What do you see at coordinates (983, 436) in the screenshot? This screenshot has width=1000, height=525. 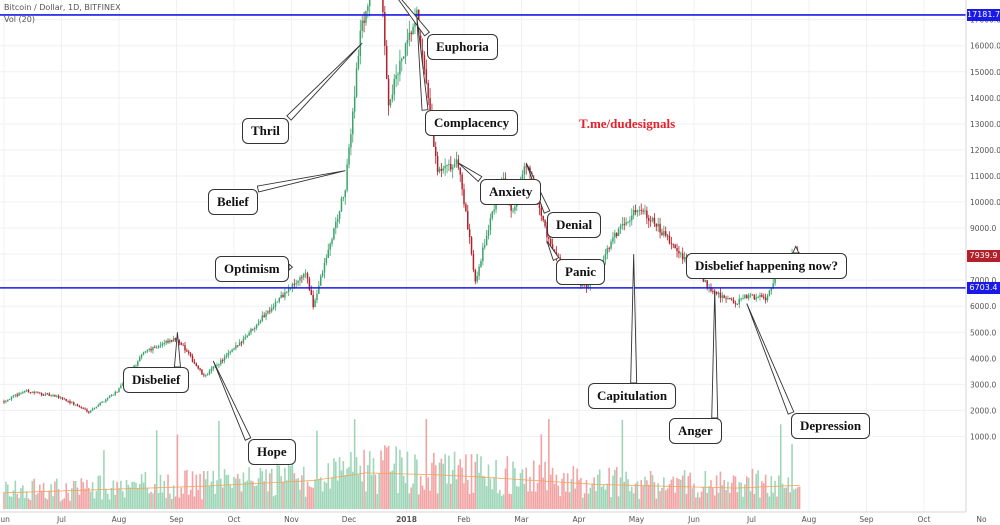 I see `price-tick-label: 1000.0` at bounding box center [983, 436].